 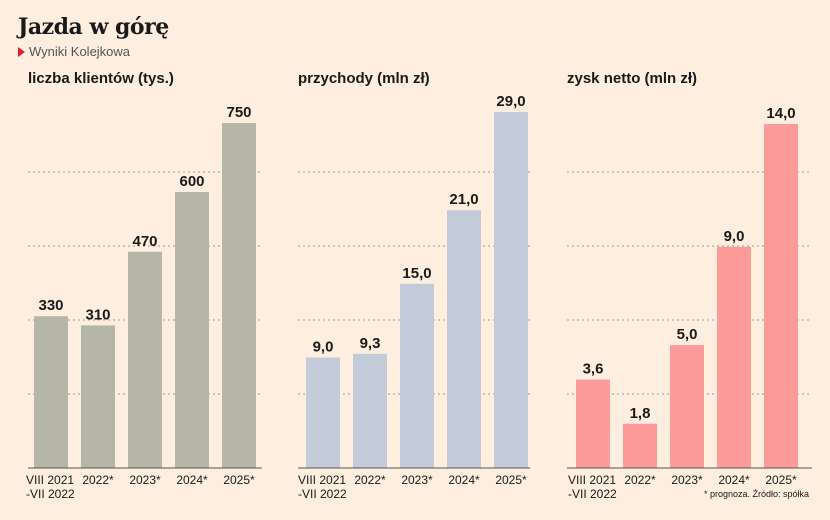 I want to click on tick-label-revenue-3-0: 2024*, so click(x=464, y=480).